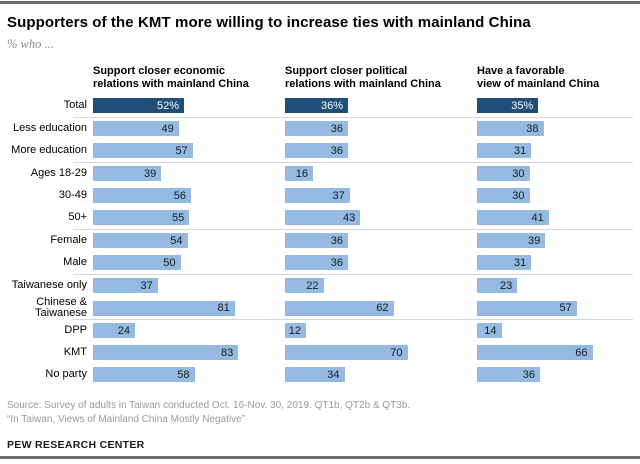  What do you see at coordinates (381, 174) in the screenshot?
I see `bar-cell: 16` at bounding box center [381, 174].